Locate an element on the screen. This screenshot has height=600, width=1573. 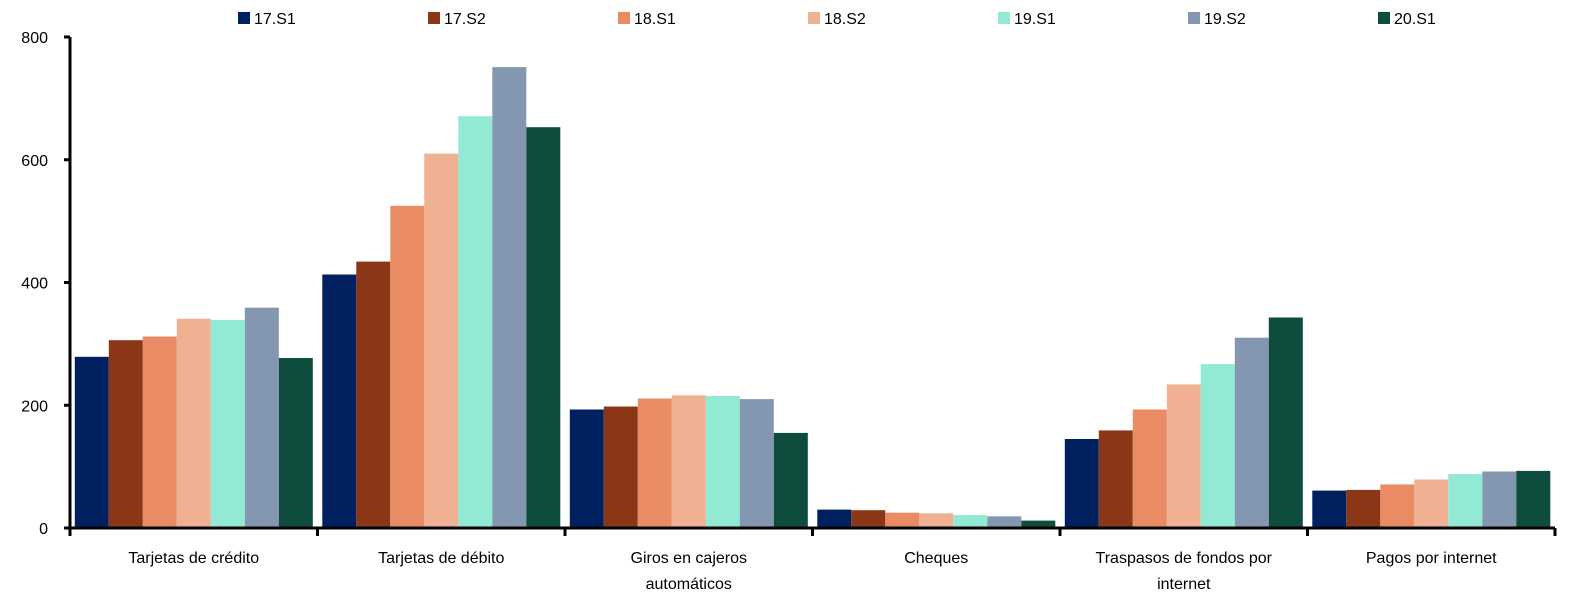
bar-19.S2-cat4 is located at coordinates (1251, 432).